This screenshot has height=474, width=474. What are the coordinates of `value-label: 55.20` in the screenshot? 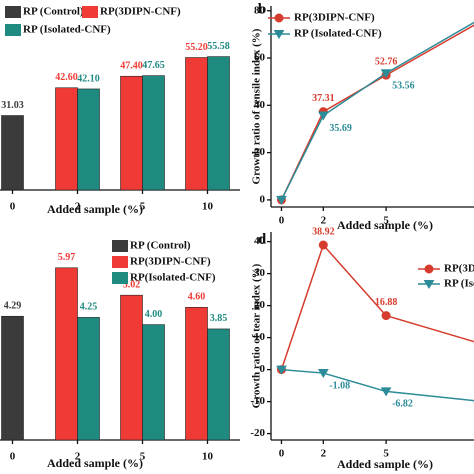 It's located at (196, 47).